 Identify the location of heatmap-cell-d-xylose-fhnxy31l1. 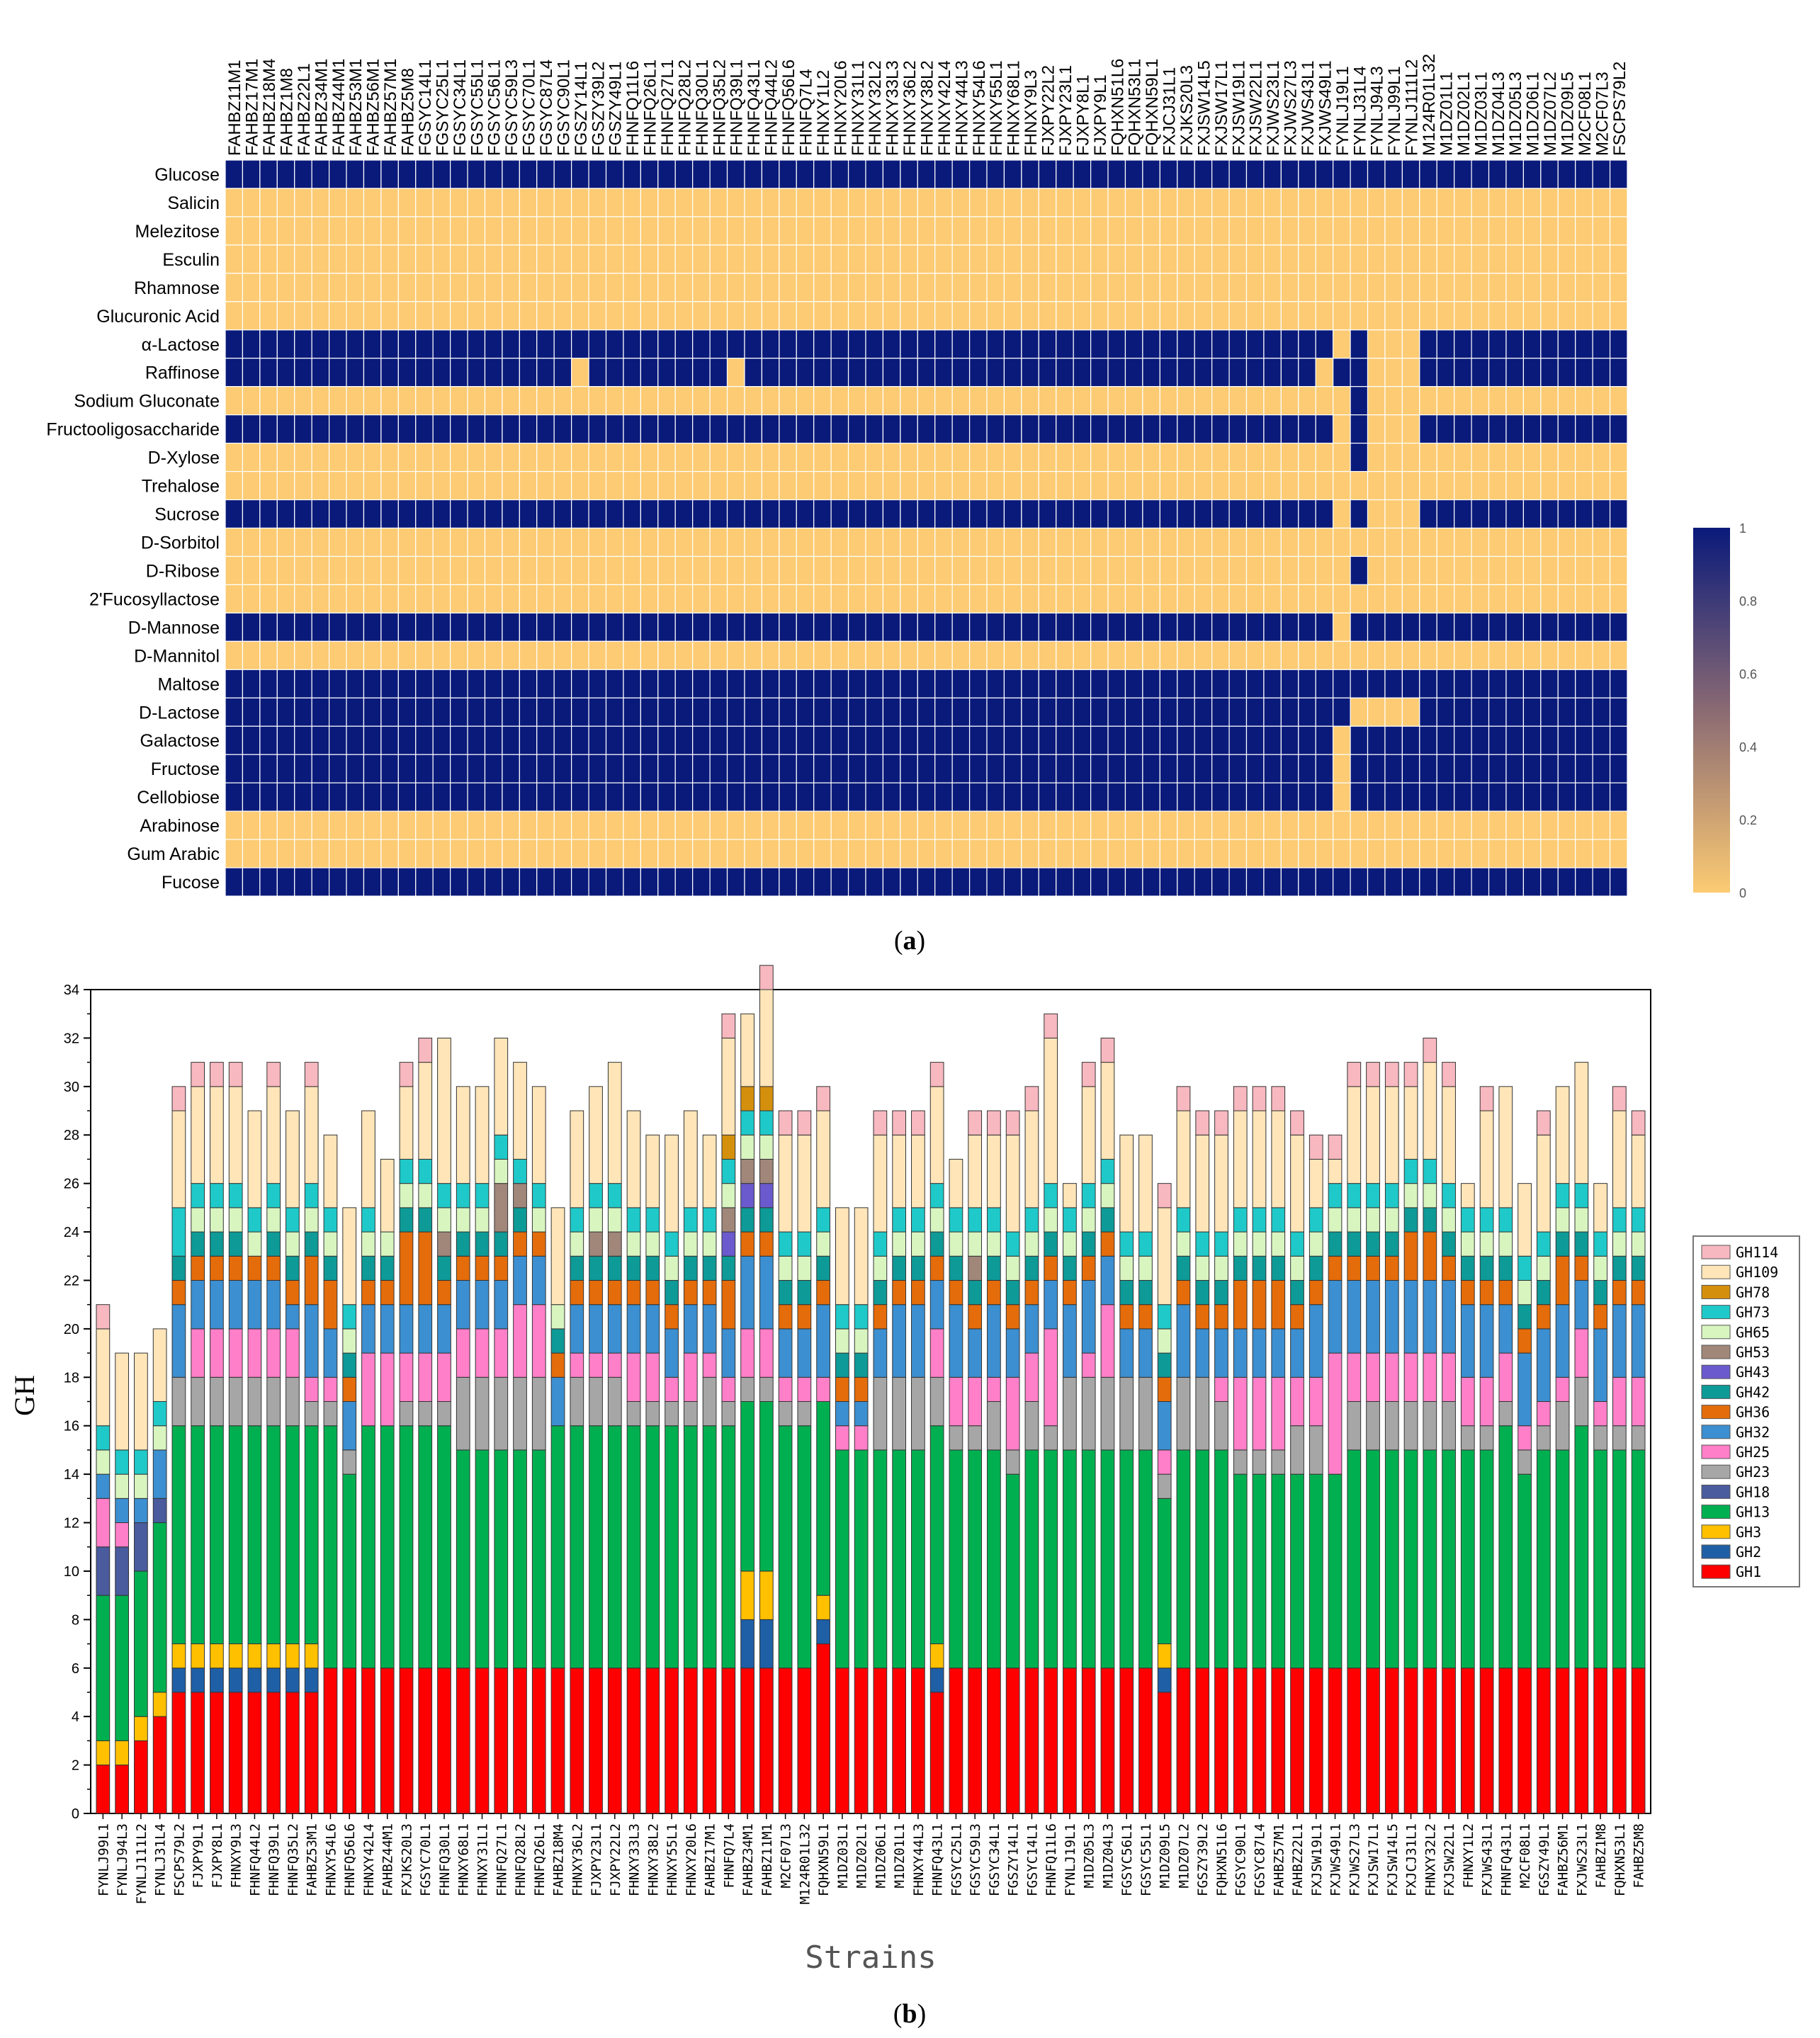
(856, 458).